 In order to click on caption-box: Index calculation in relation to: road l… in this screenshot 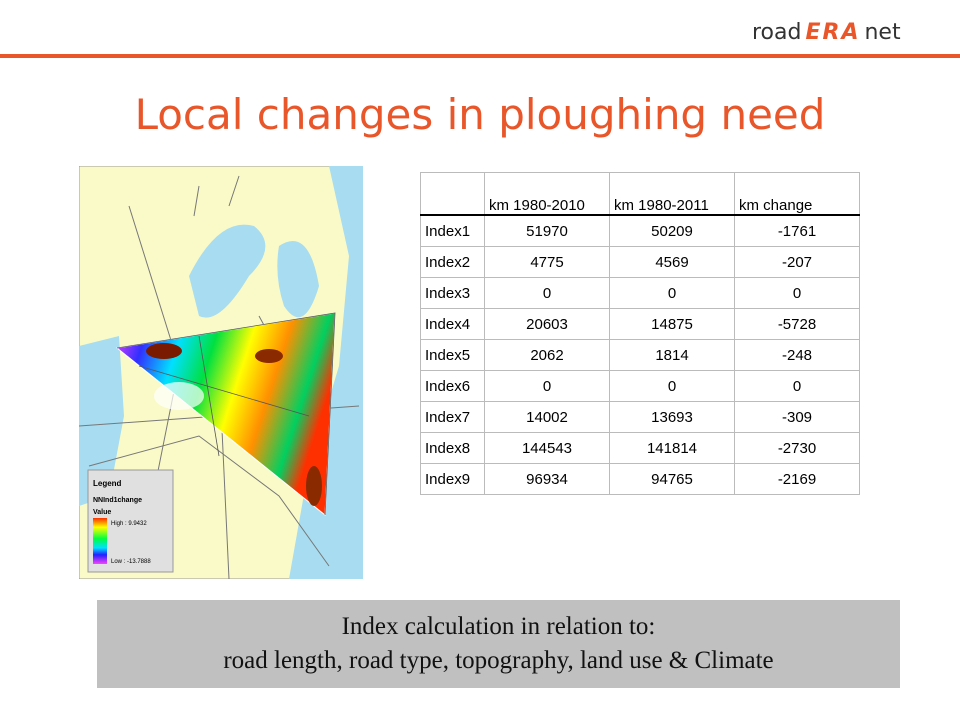, I will do `click(498, 644)`.